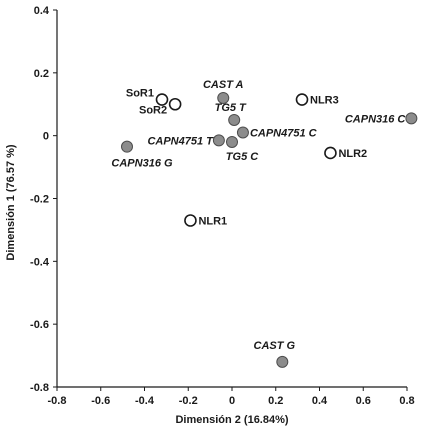 This screenshot has width=428, height=429. Describe the element at coordinates (145, 401) in the screenshot. I see `x-tick-label: -0.4` at that location.